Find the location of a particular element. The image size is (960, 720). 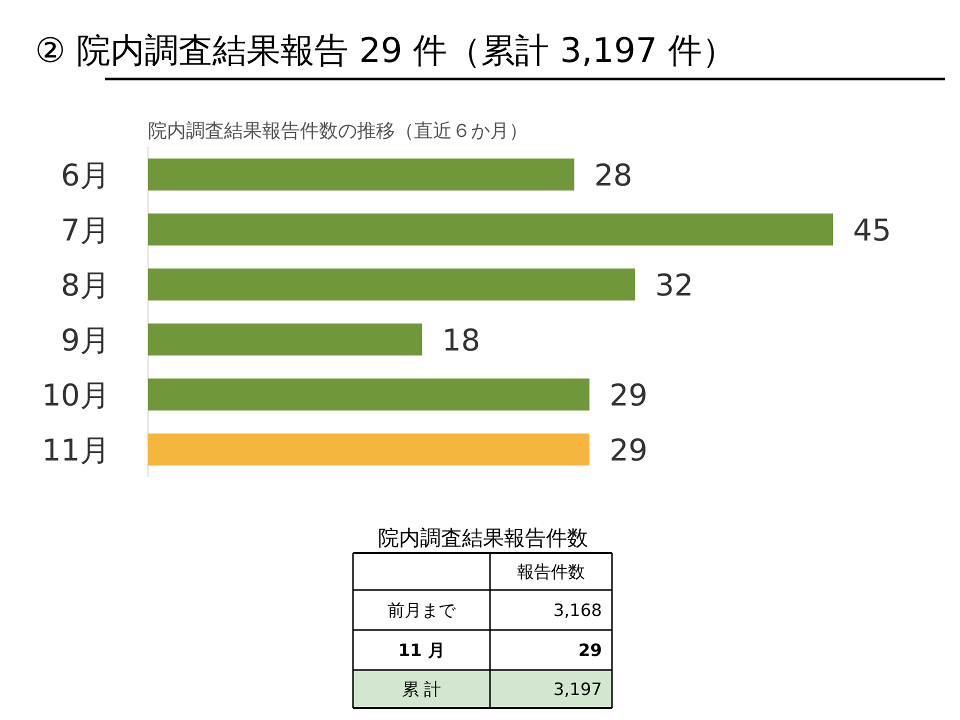

category-label: 報告件数 is located at coordinates (551, 572).